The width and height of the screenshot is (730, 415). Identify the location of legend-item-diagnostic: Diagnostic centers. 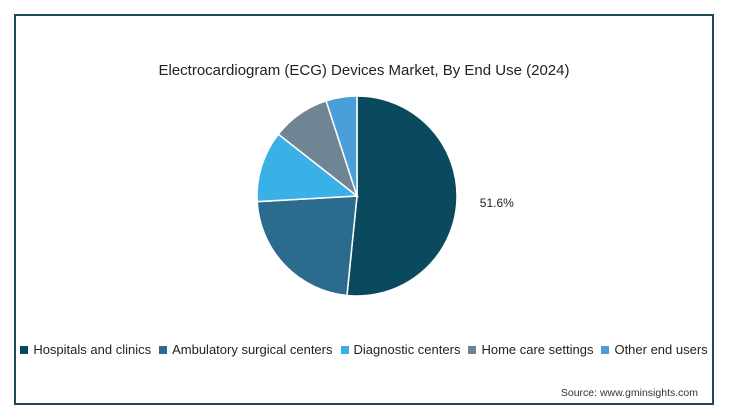
(400, 349).